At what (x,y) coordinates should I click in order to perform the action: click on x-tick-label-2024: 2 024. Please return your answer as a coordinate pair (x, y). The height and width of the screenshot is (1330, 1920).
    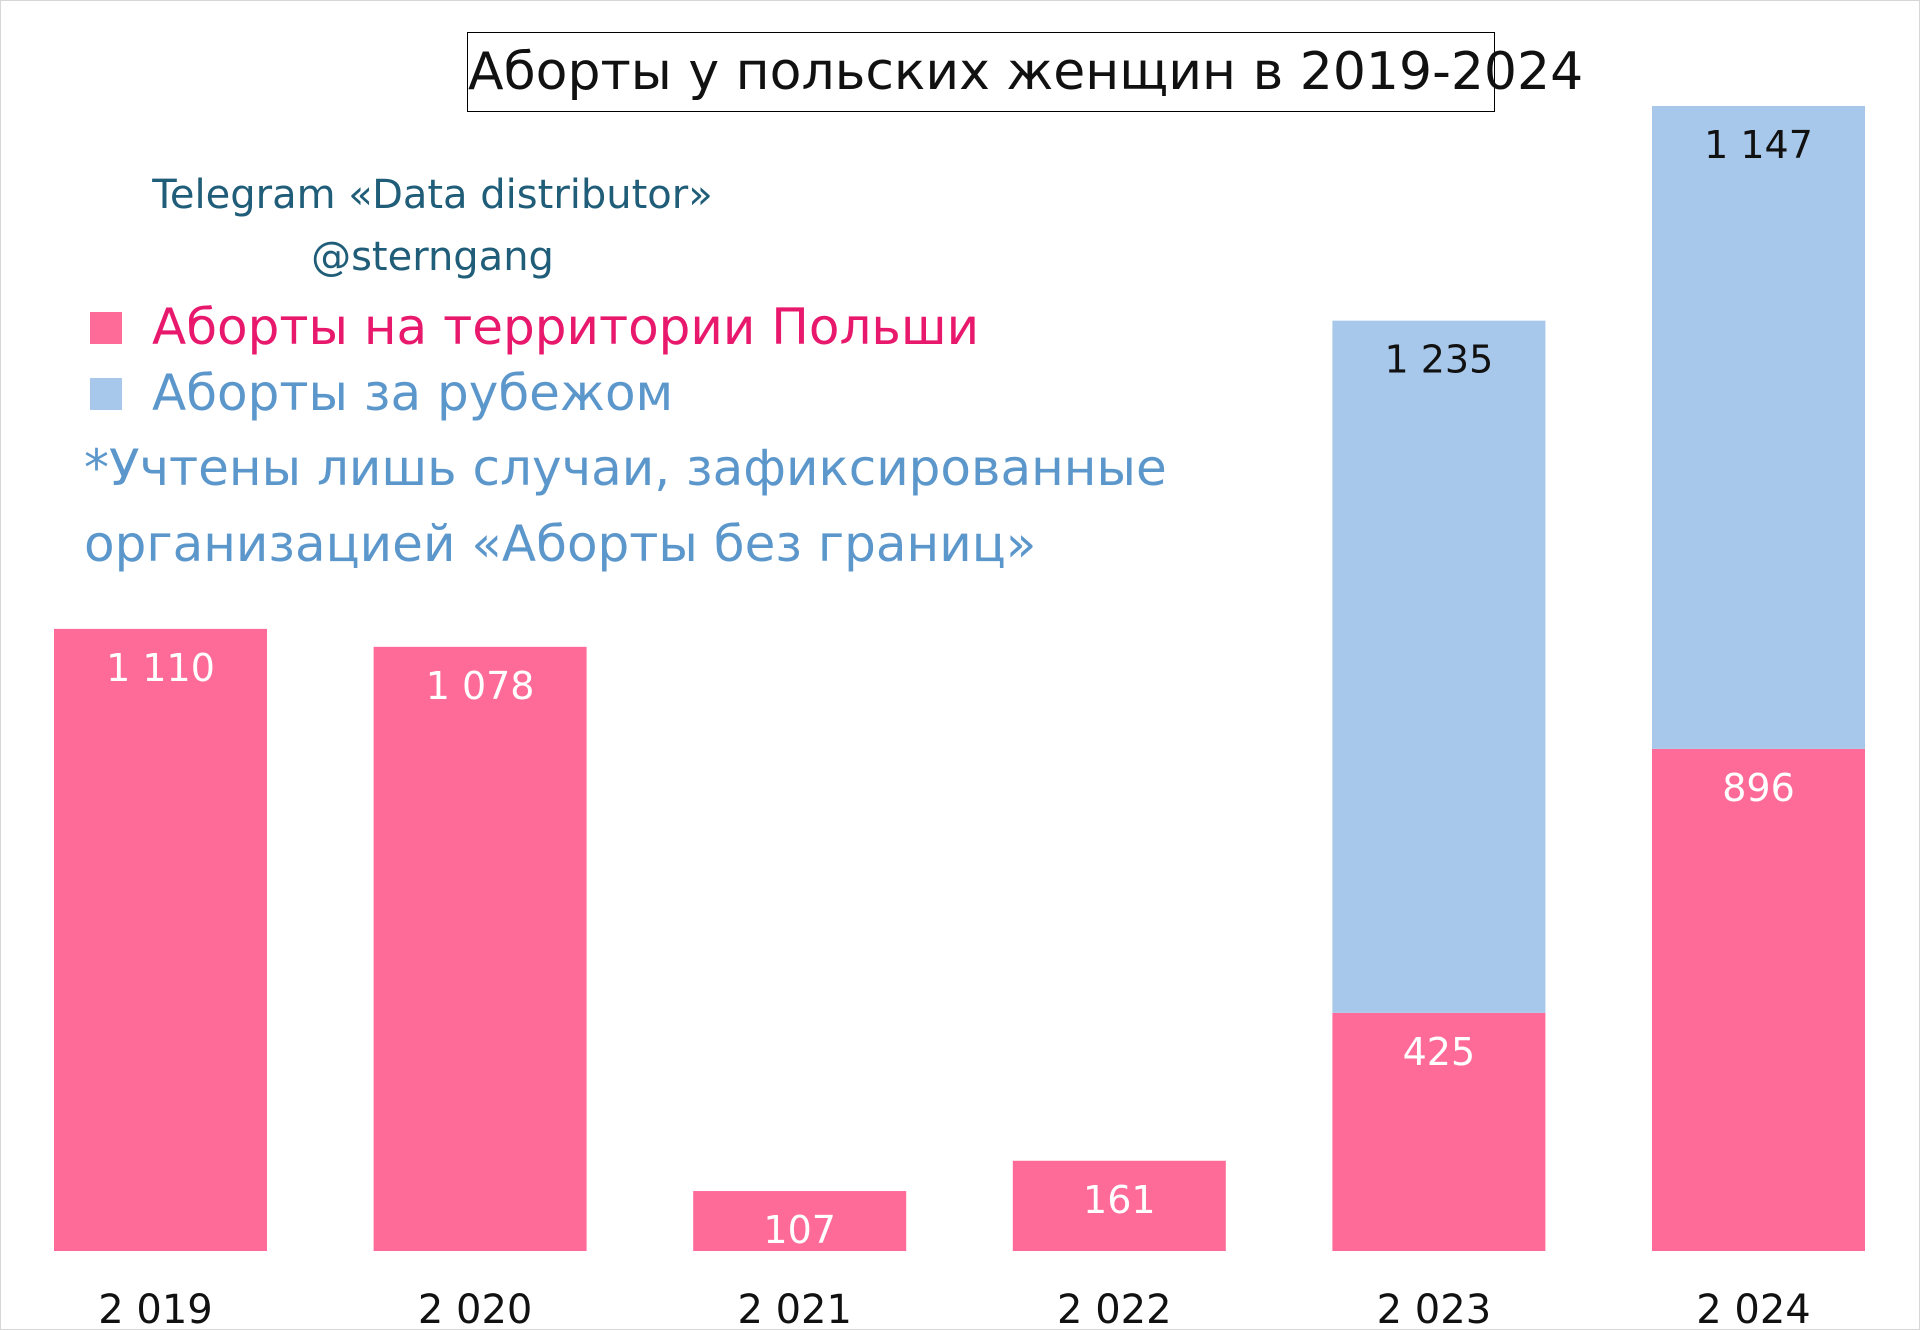
    Looking at the image, I should click on (1753, 1308).